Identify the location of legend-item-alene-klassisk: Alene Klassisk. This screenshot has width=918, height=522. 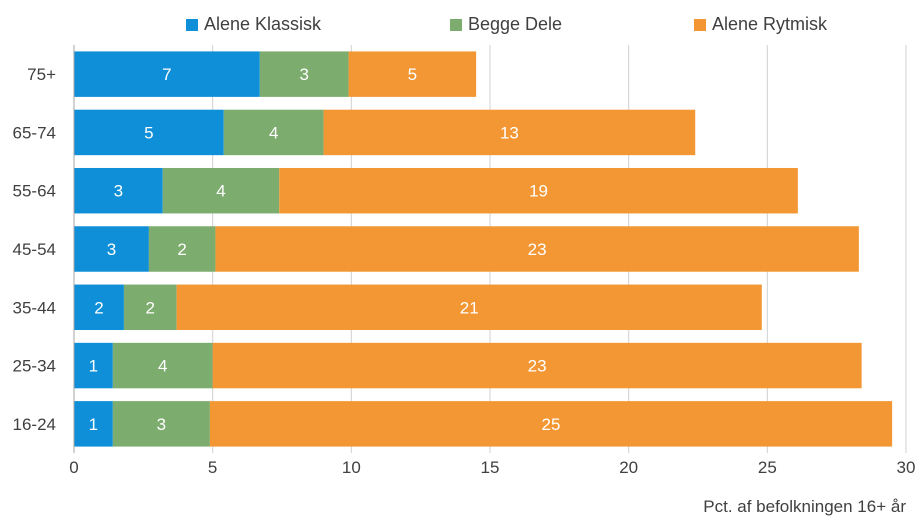
(253, 24).